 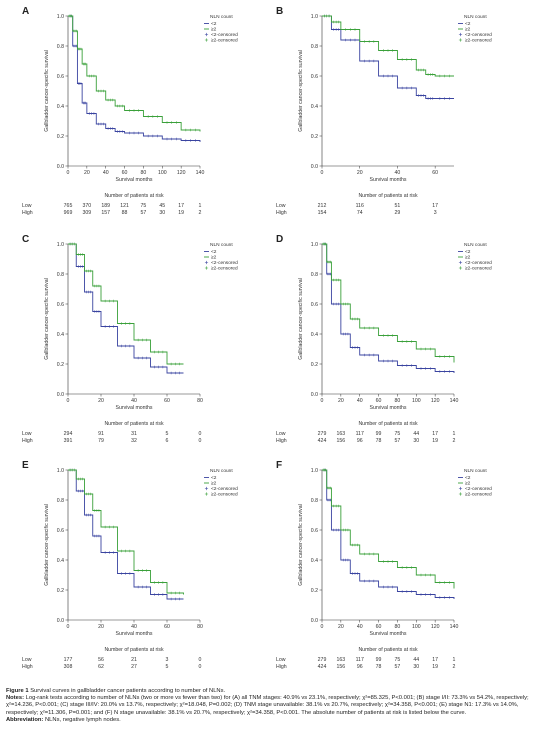 What do you see at coordinates (360, 213) in the screenshot?
I see `risk-value: 74` at bounding box center [360, 213].